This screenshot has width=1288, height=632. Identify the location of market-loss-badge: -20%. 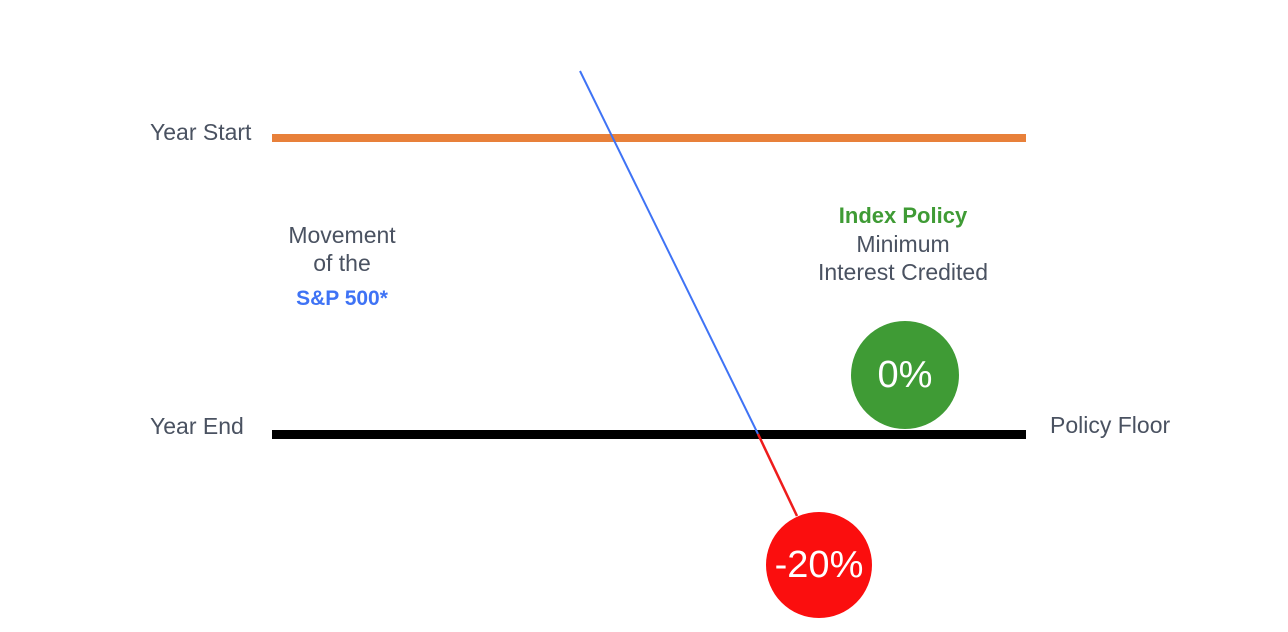
(819, 565).